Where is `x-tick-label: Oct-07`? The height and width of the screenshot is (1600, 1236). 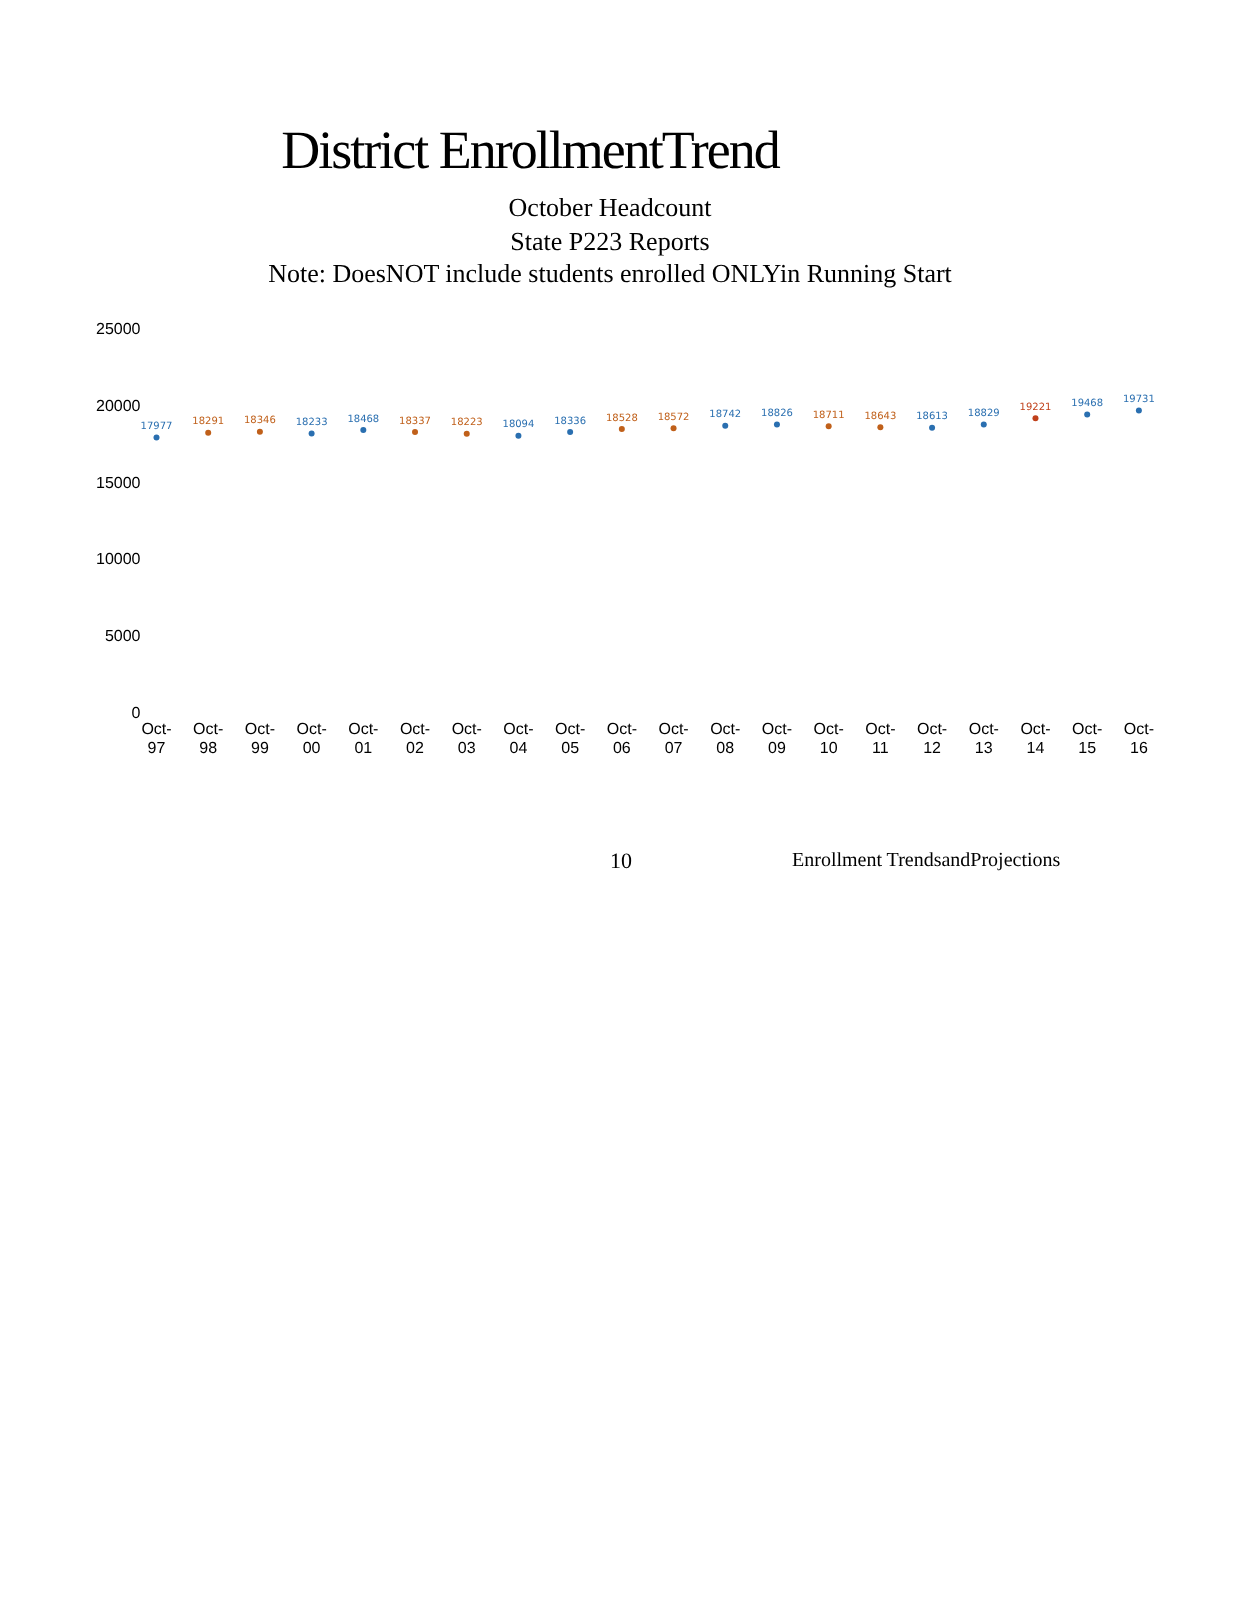 x-tick-label: Oct-07 is located at coordinates (674, 738).